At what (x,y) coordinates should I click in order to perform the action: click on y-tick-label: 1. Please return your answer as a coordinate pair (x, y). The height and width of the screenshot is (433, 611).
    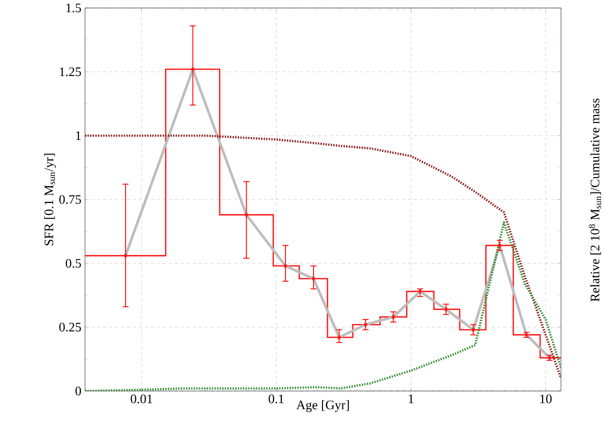
    Looking at the image, I should click on (78, 135).